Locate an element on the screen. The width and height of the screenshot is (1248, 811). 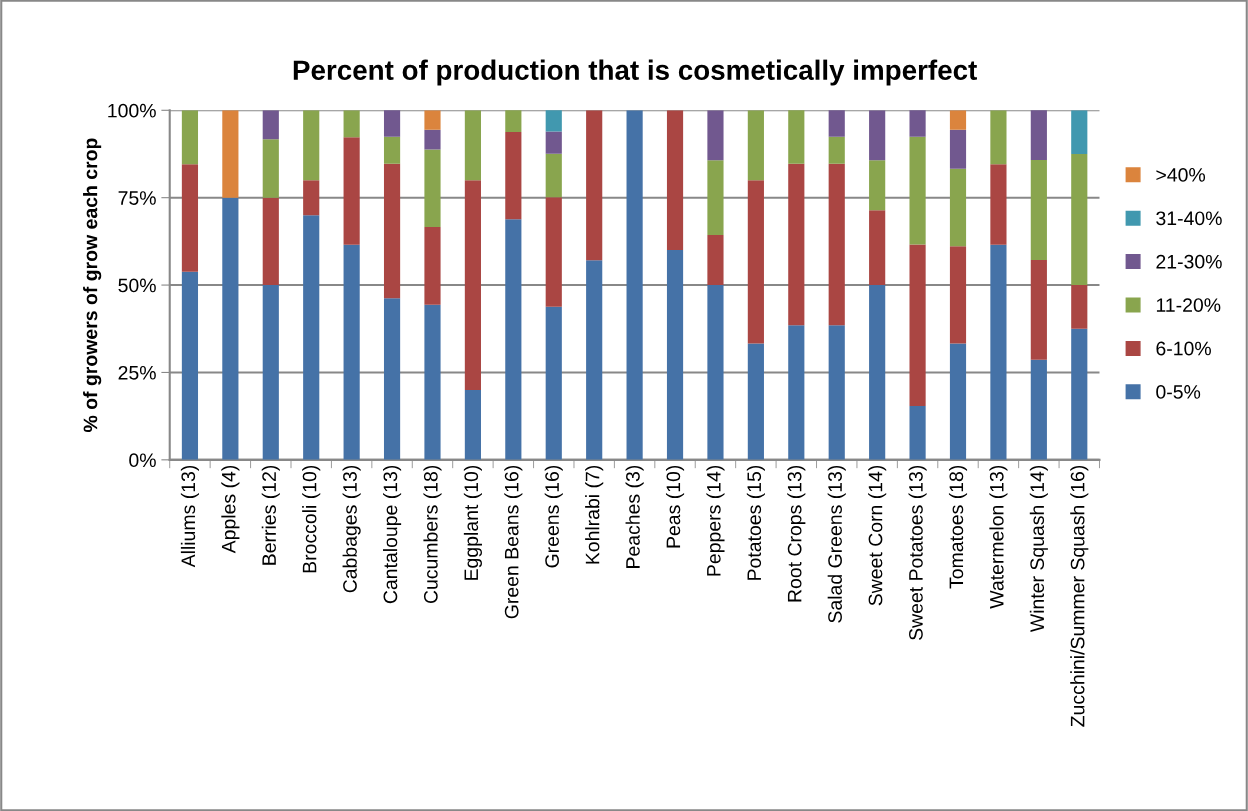
x-tick-label: Peaches (3) is located at coordinates (634, 516).